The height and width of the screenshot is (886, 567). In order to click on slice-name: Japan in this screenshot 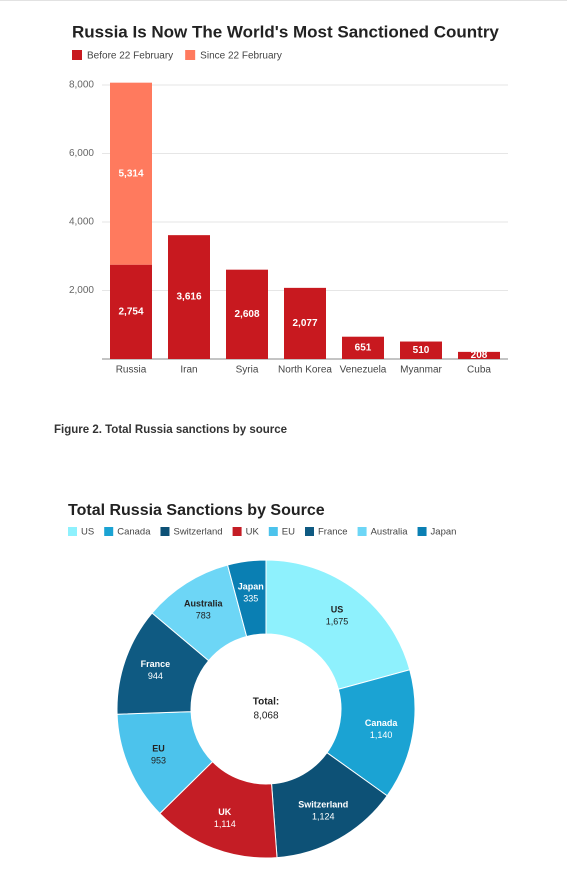, I will do `click(251, 586)`.